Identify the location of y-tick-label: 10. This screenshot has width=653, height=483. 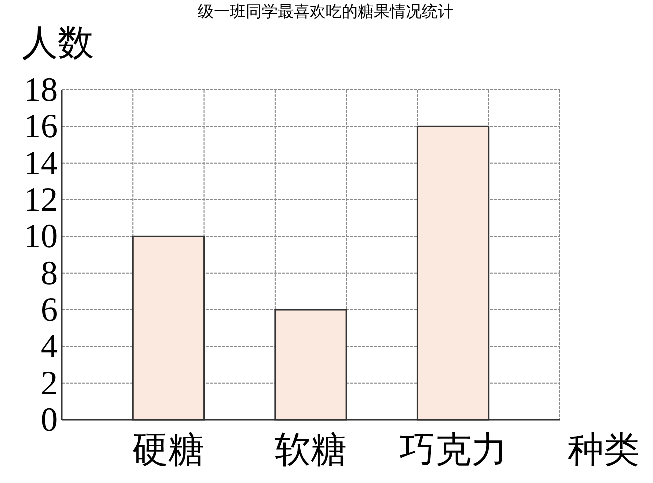
(41, 237).